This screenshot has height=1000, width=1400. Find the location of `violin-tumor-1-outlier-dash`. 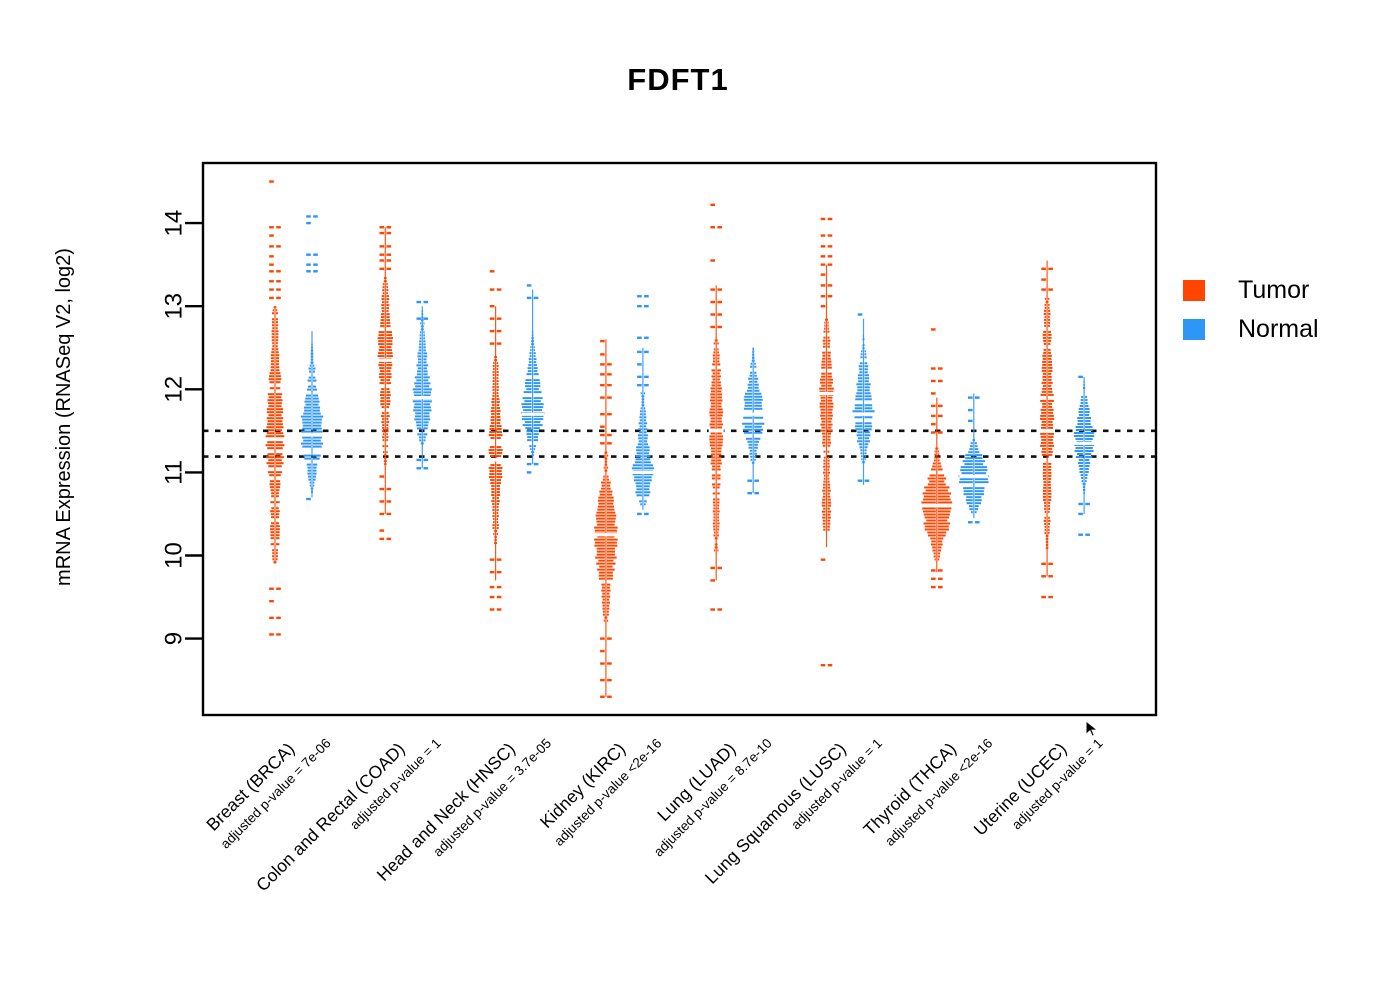

violin-tumor-1-outlier-dash is located at coordinates (389, 489).